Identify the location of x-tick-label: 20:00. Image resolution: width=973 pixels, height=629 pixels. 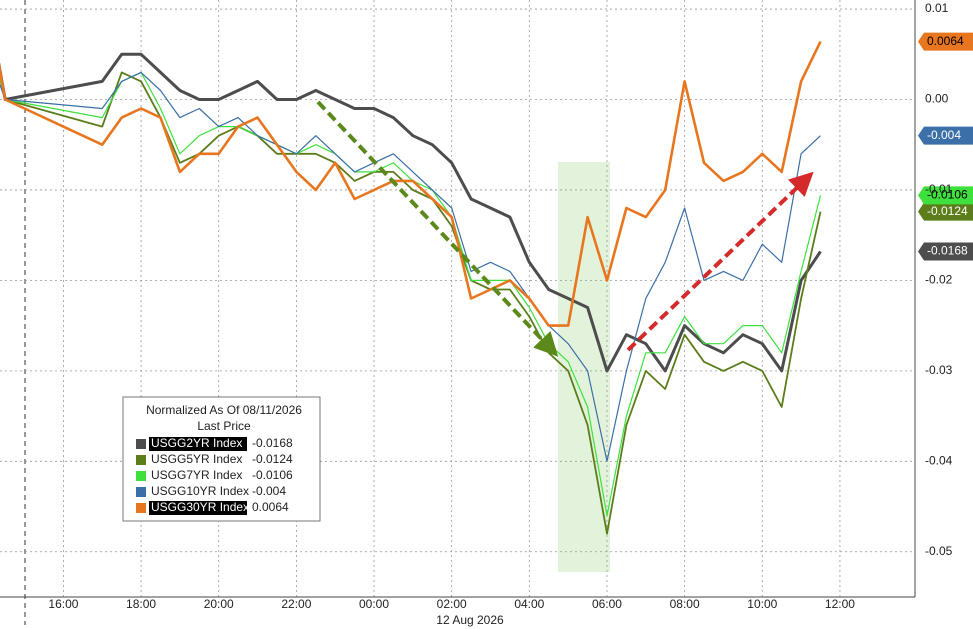
(219, 604).